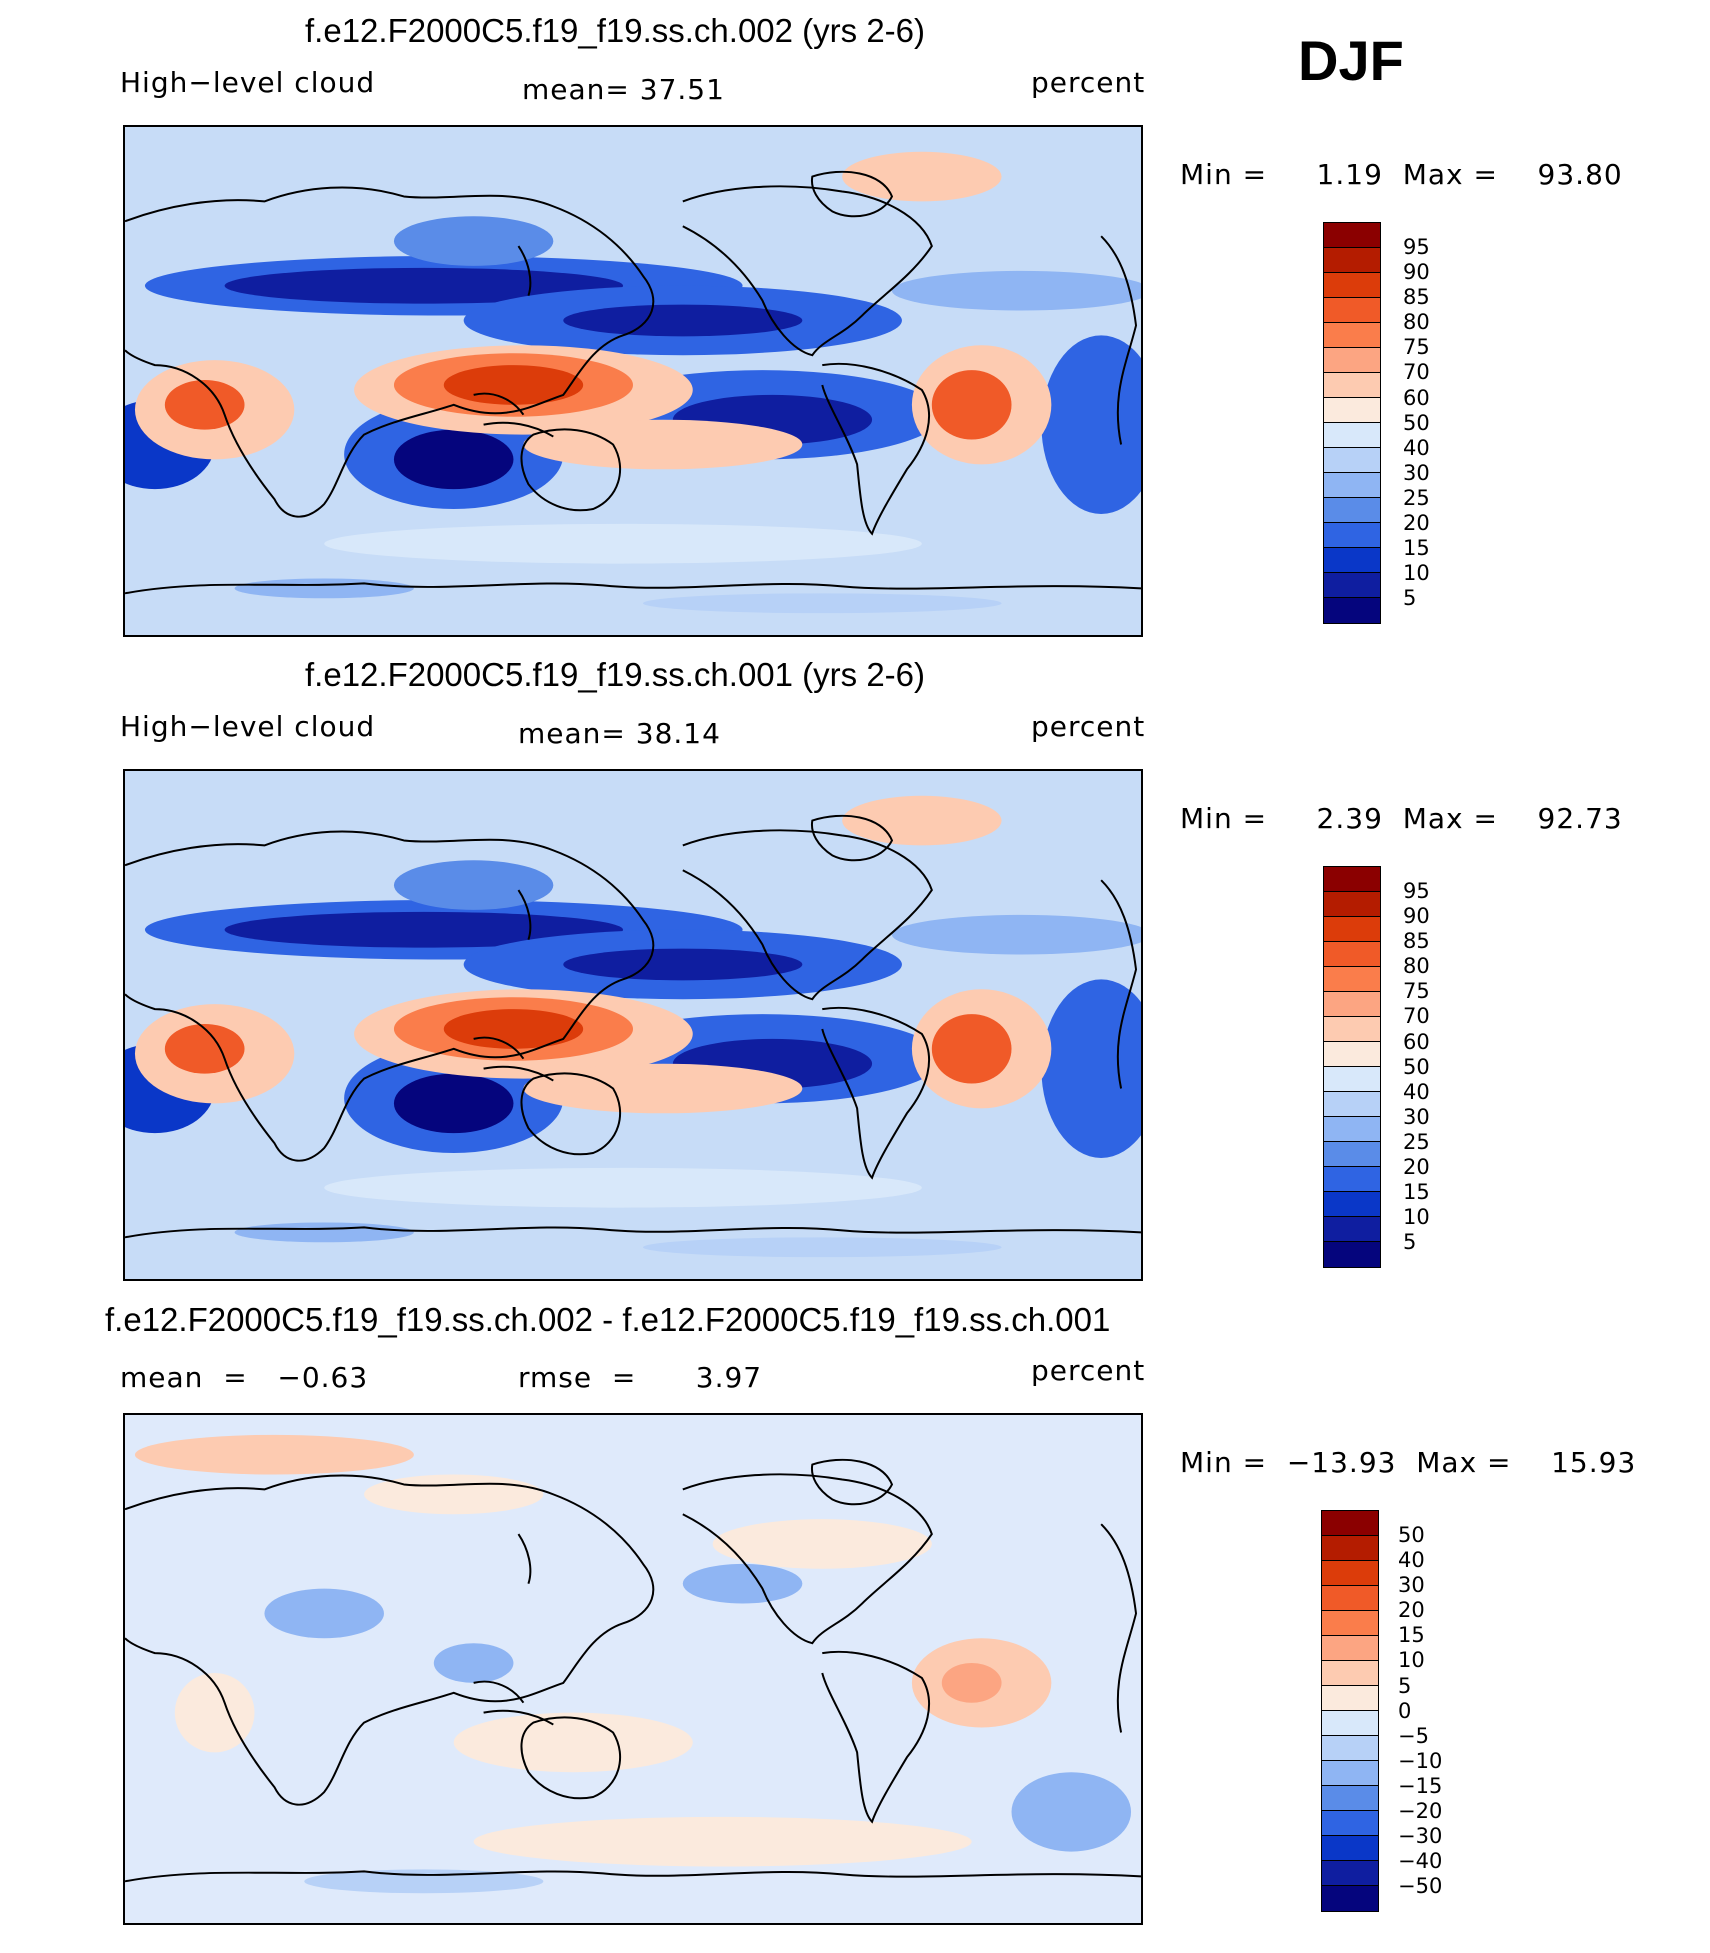  Describe the element at coordinates (1416, 397) in the screenshot. I see `colorbar-label: 60` at that location.